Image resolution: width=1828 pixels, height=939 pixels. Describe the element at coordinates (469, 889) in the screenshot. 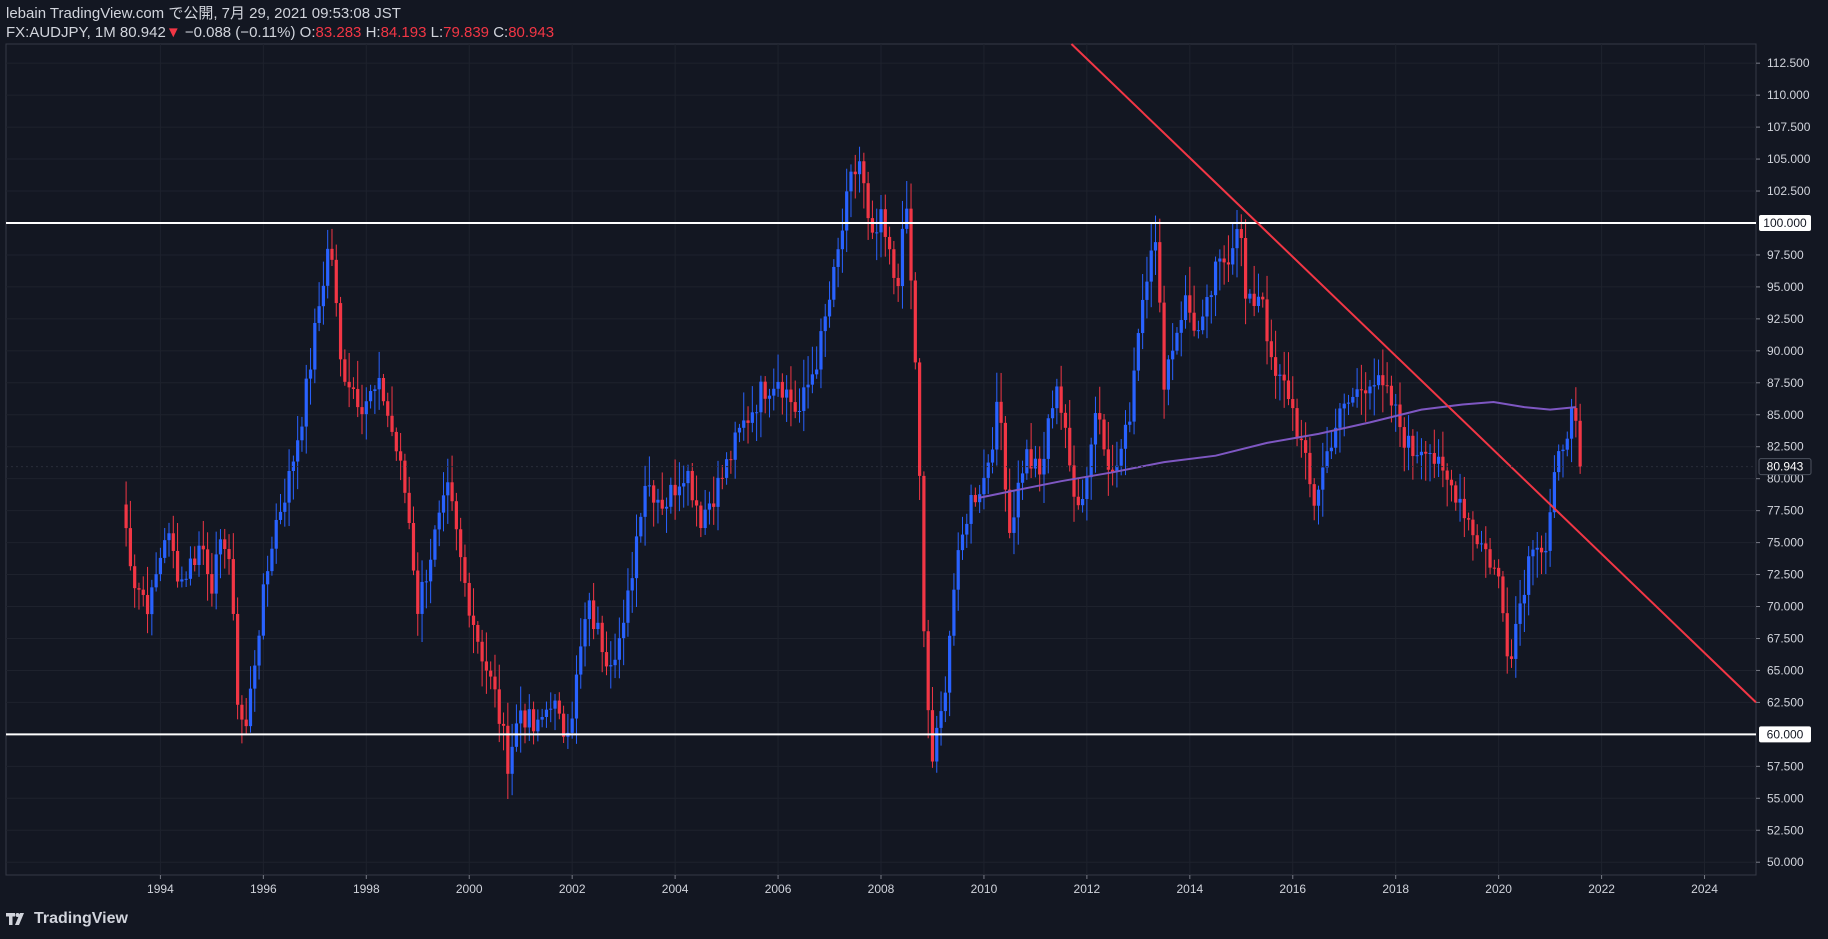

I see `x-tick-label: 2000` at that location.